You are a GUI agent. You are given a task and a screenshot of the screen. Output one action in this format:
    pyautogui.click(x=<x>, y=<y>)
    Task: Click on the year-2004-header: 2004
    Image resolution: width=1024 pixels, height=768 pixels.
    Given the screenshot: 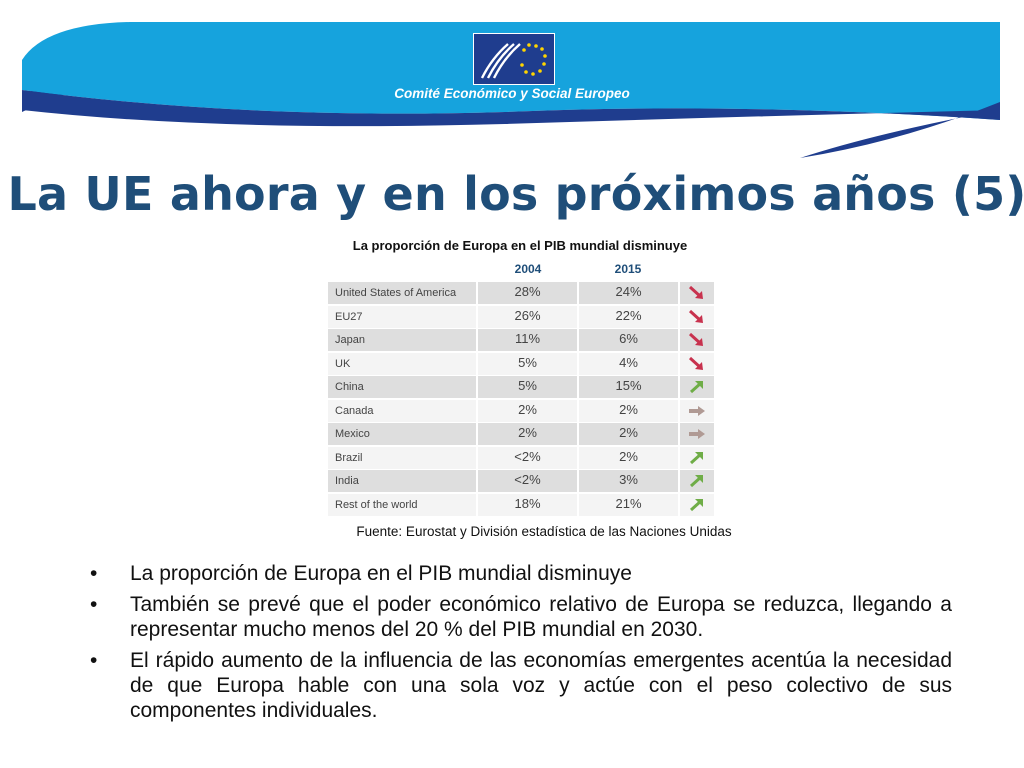 What is the action you would take?
    pyautogui.click(x=528, y=269)
    